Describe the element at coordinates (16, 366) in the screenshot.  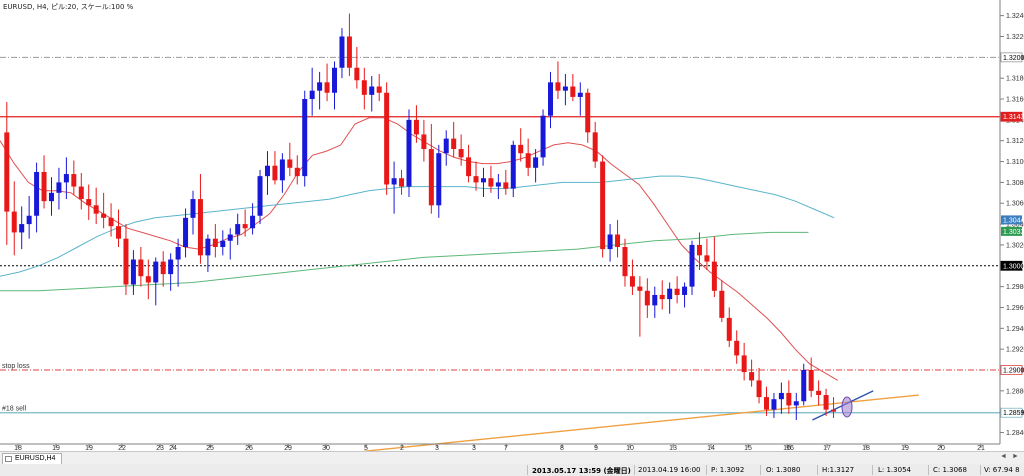
I see `line-description: stop loss` at that location.